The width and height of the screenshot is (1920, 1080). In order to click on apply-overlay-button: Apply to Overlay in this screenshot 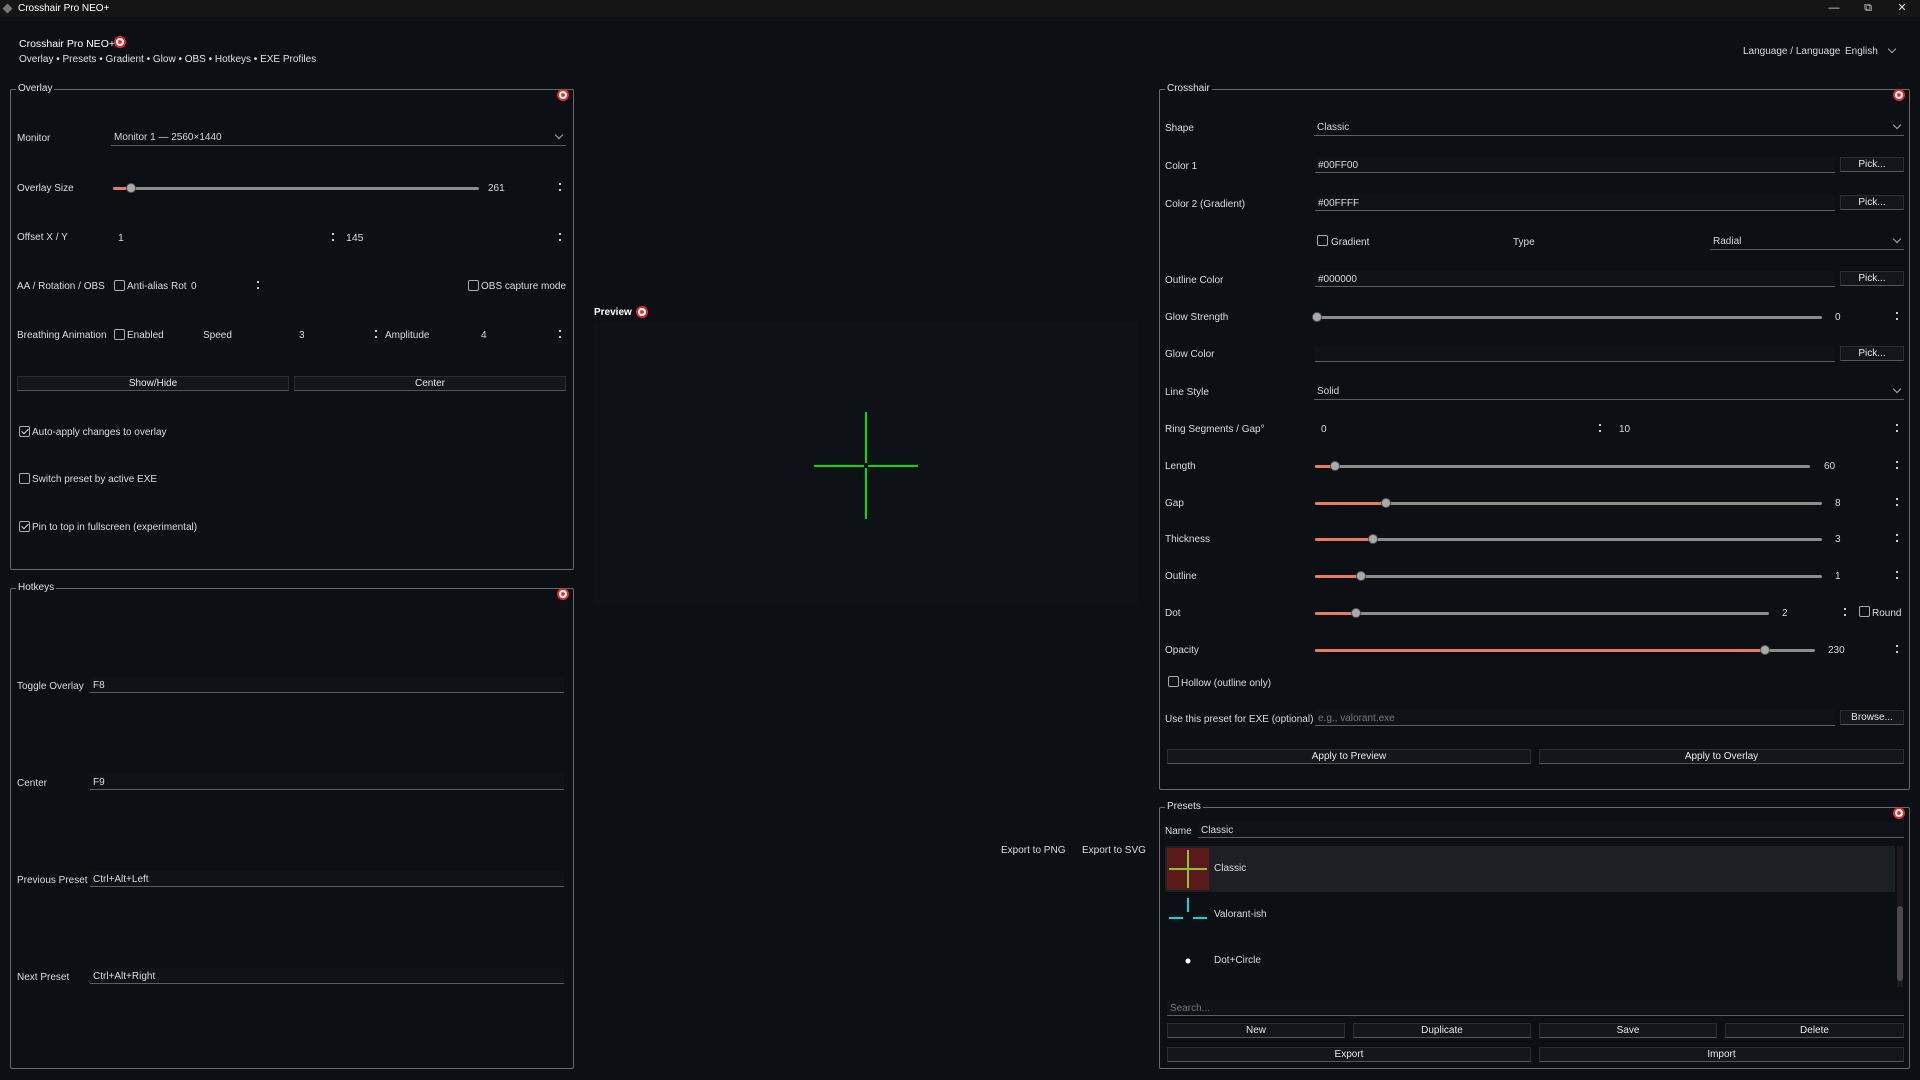, I will do `click(1721, 756)`.